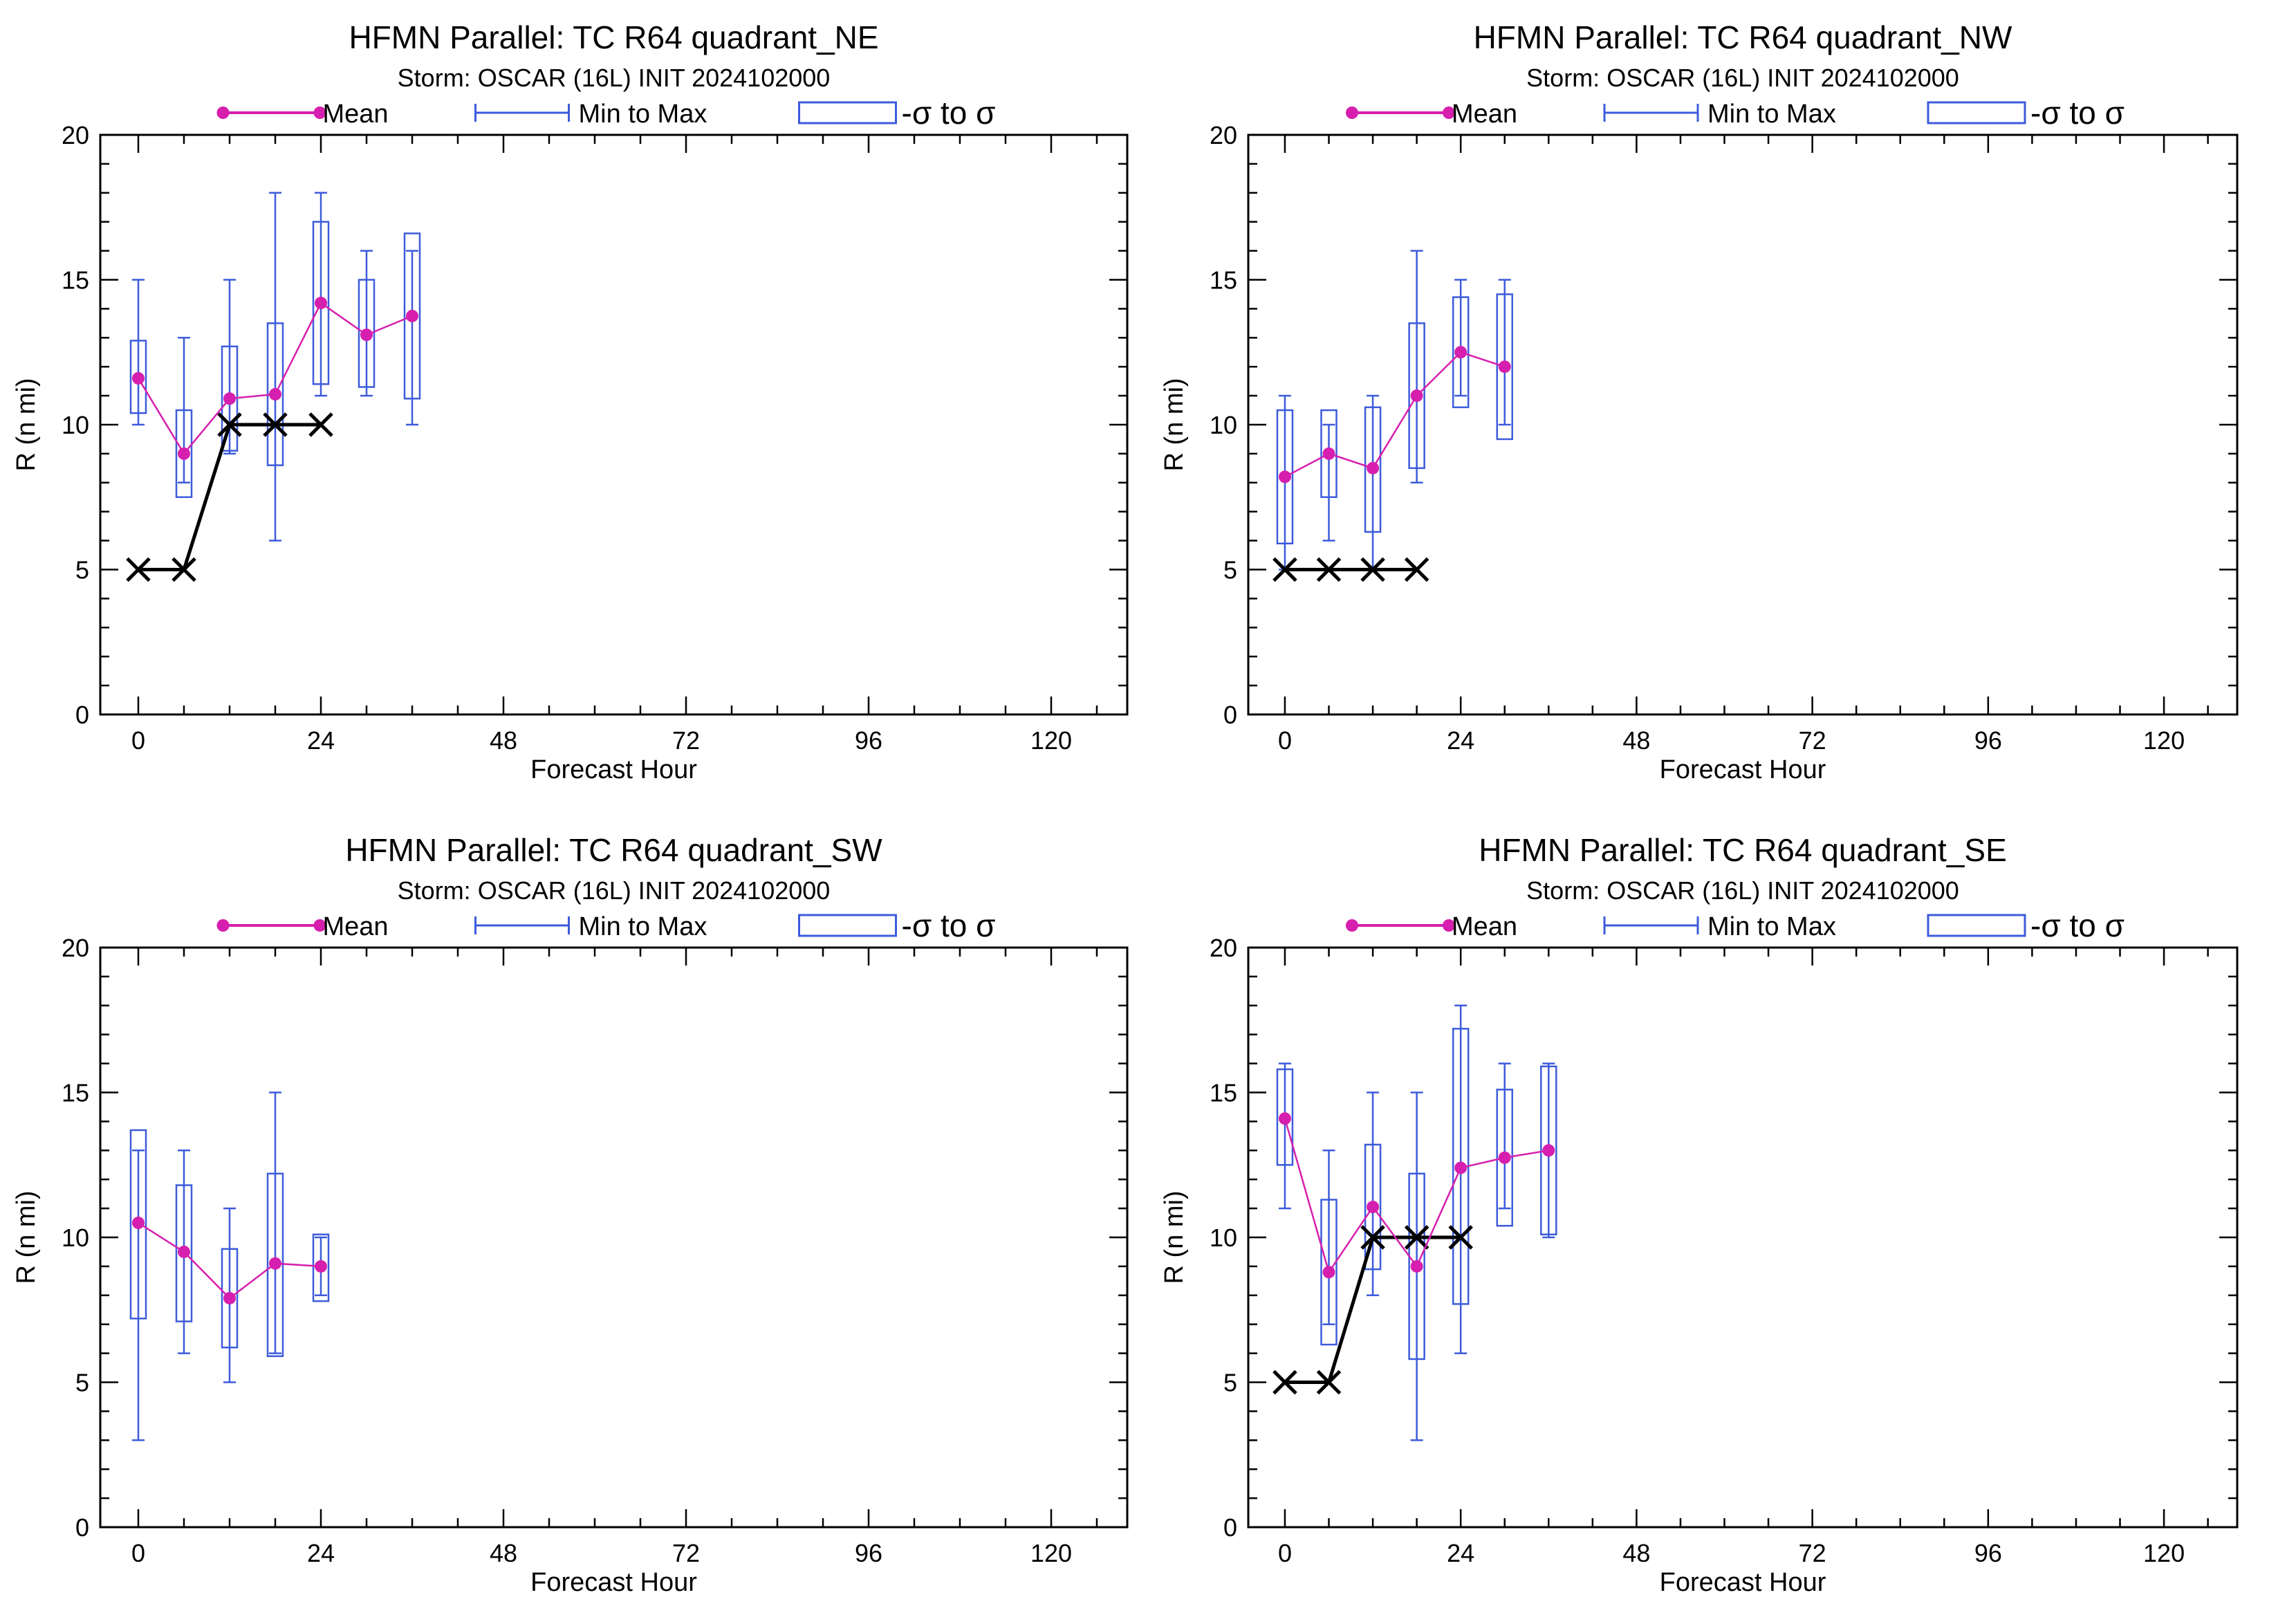 The image size is (2296, 1624). I want to click on spread-24h, so click(1461, 344).